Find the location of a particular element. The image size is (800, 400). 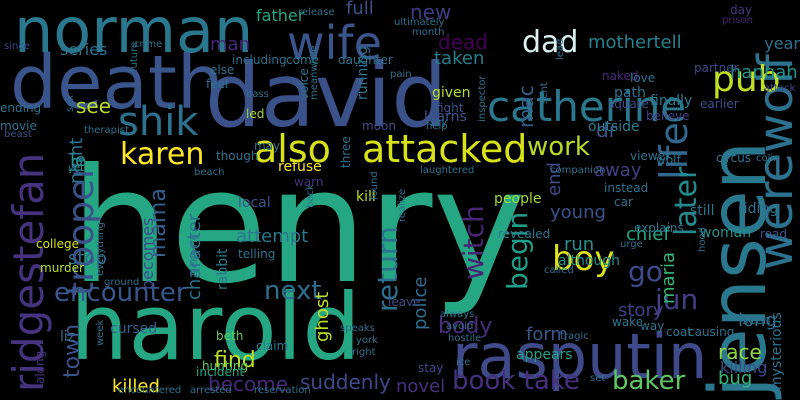

word: killed is located at coordinates (136, 386).